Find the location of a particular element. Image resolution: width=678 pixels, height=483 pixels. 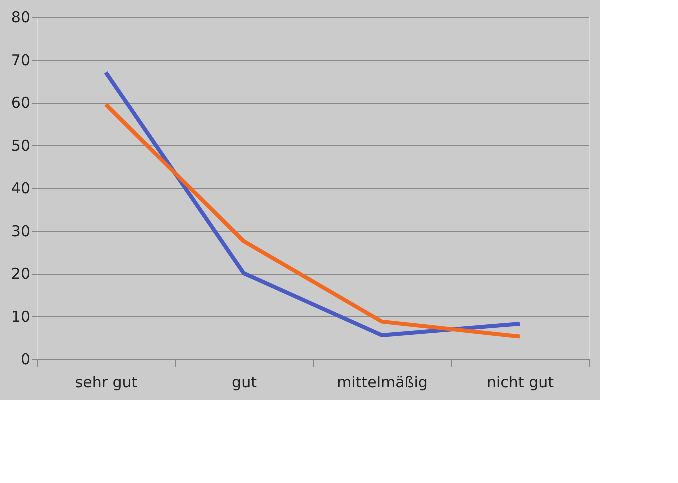

x-tick-label: sehr gut is located at coordinates (106, 383).